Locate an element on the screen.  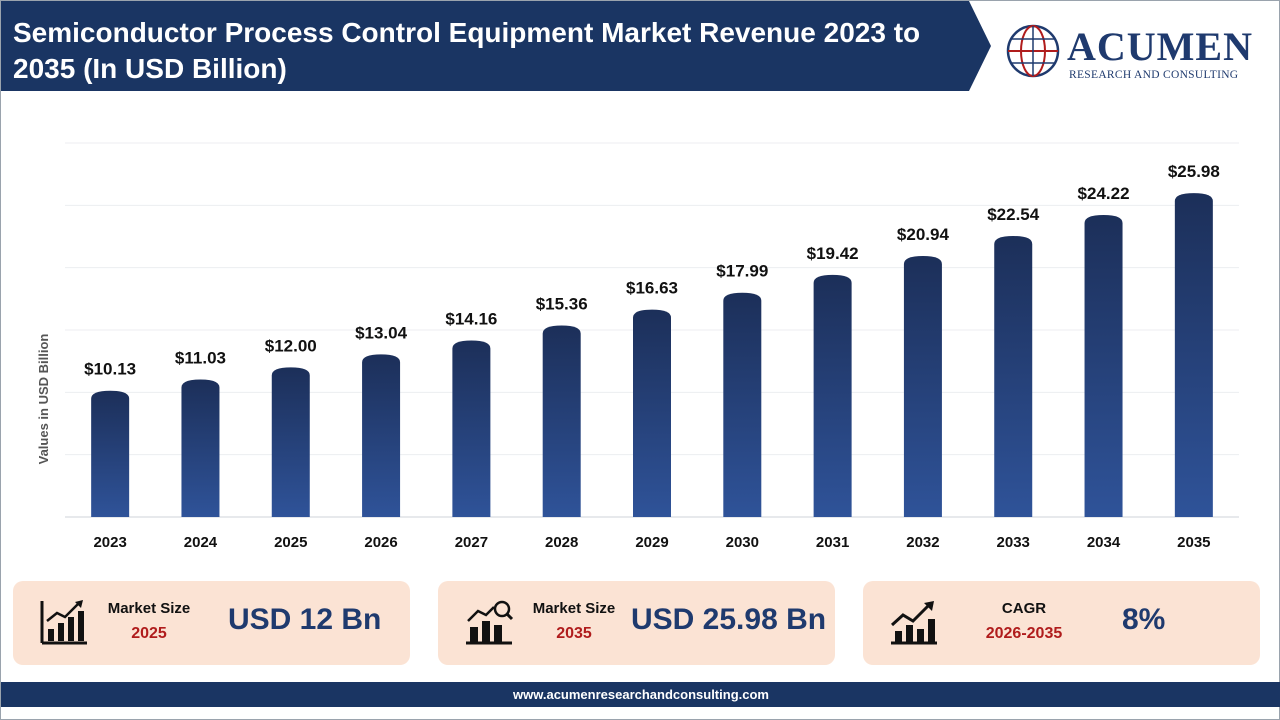
data-label-2025: $12.00 is located at coordinates (291, 345).